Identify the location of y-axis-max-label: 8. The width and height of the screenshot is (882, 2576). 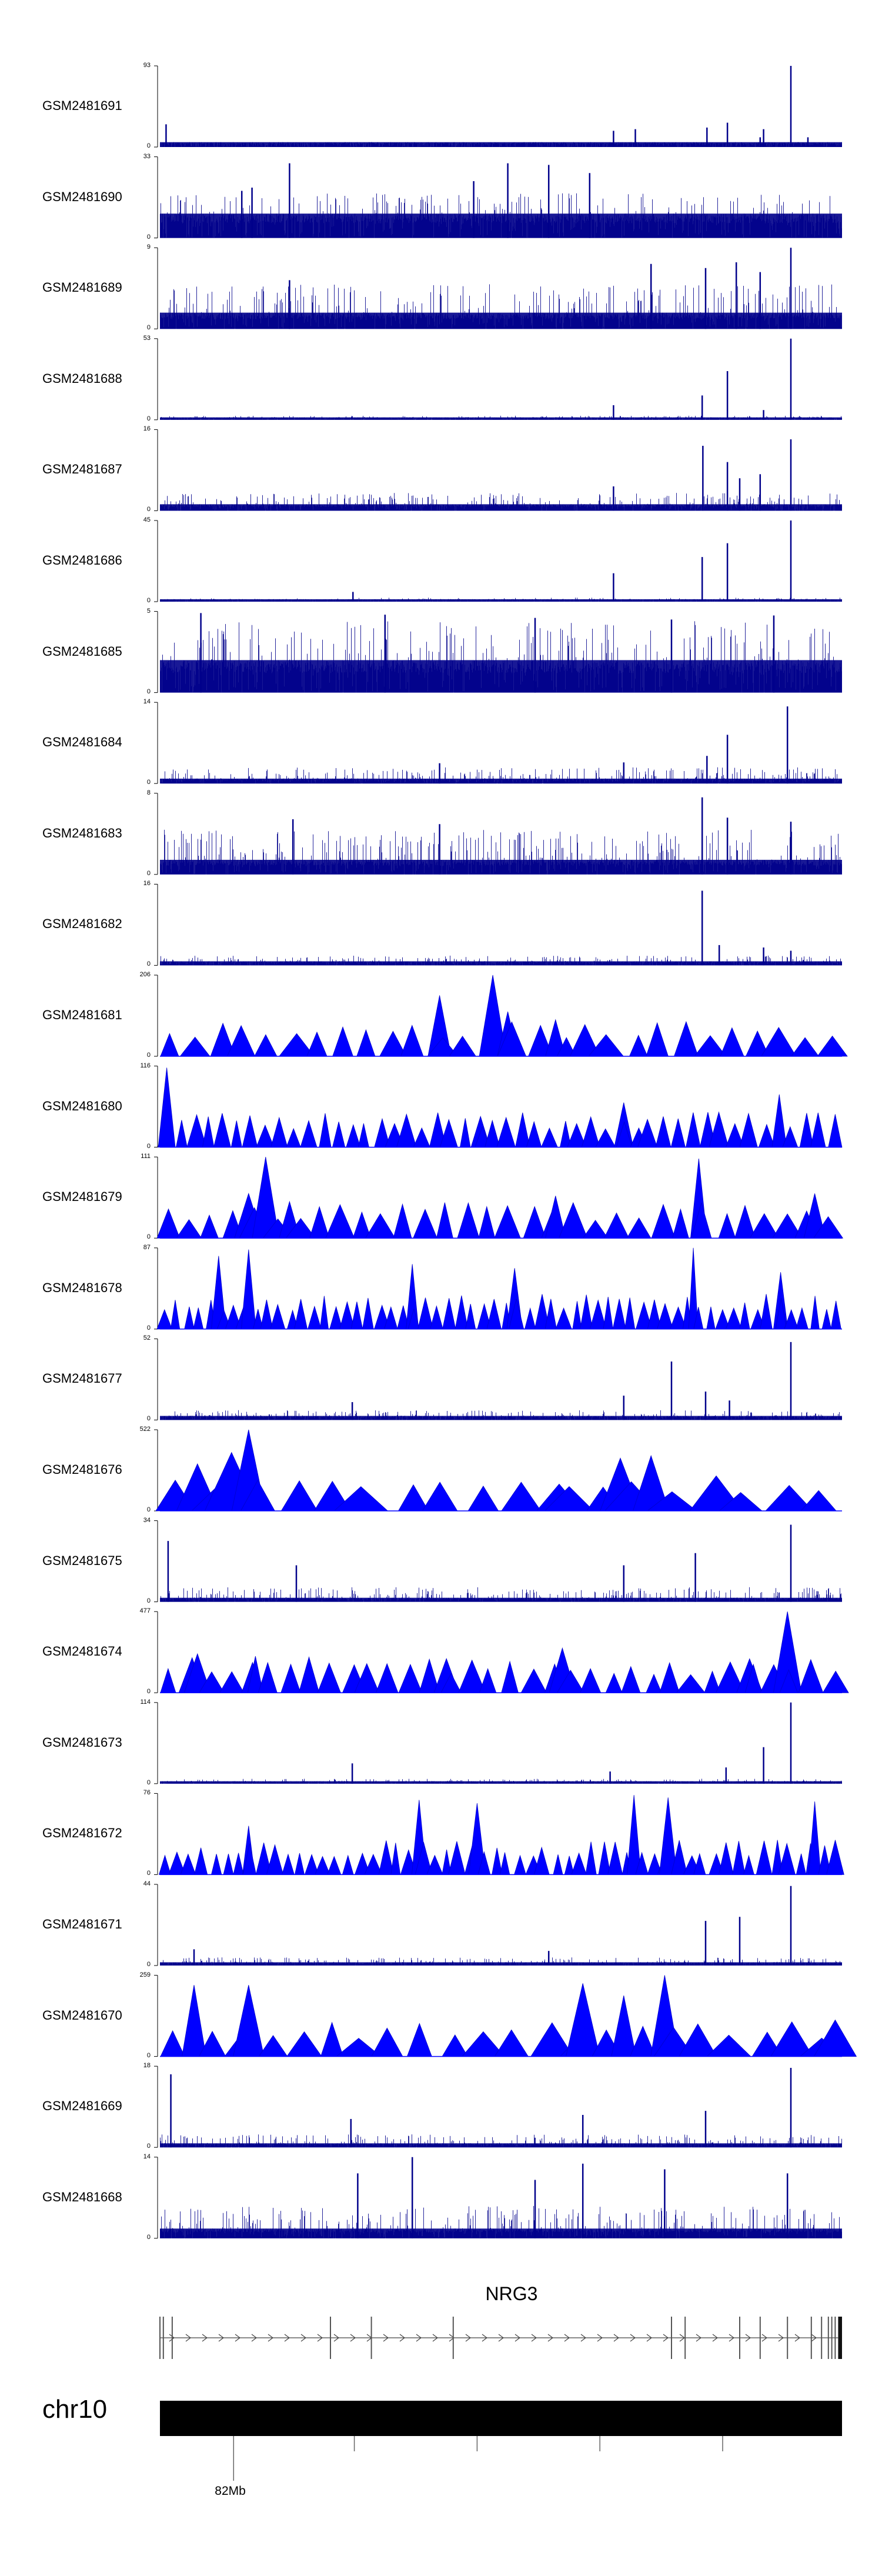
(148, 792).